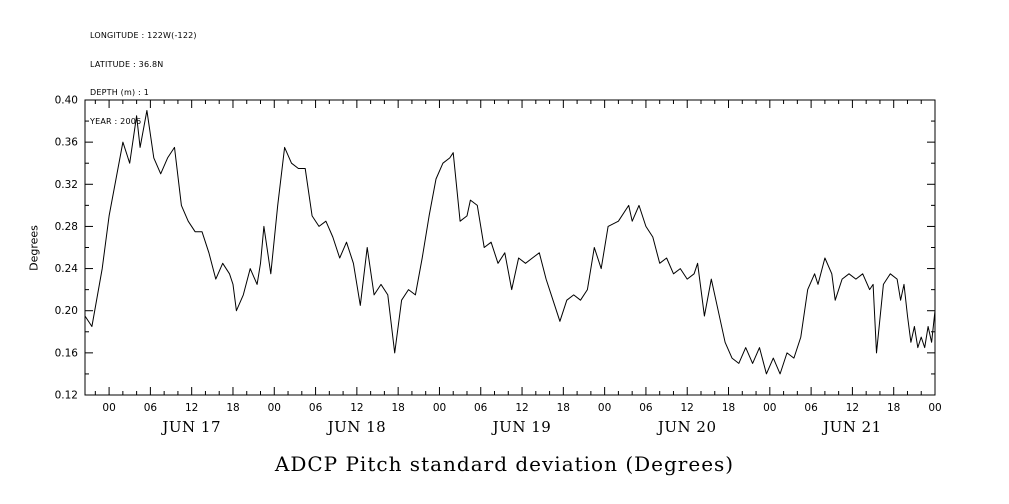  Describe the element at coordinates (686, 427) in the screenshot. I see `svg-text: JUN 20` at that location.